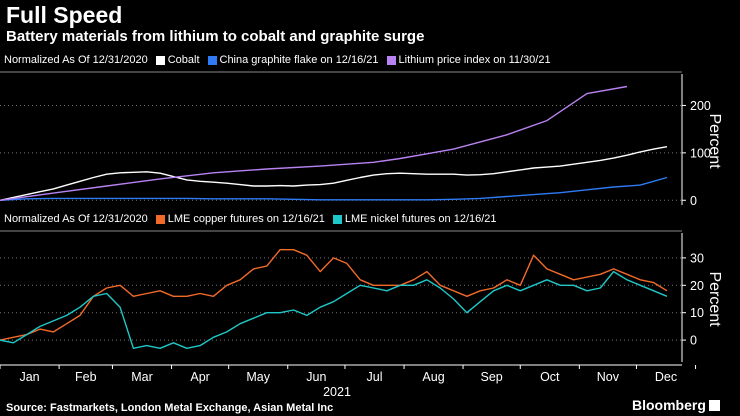 The height and width of the screenshot is (416, 740). I want to click on legend-label-graphite: China graphite flake on 12/16/21, so click(299, 60).